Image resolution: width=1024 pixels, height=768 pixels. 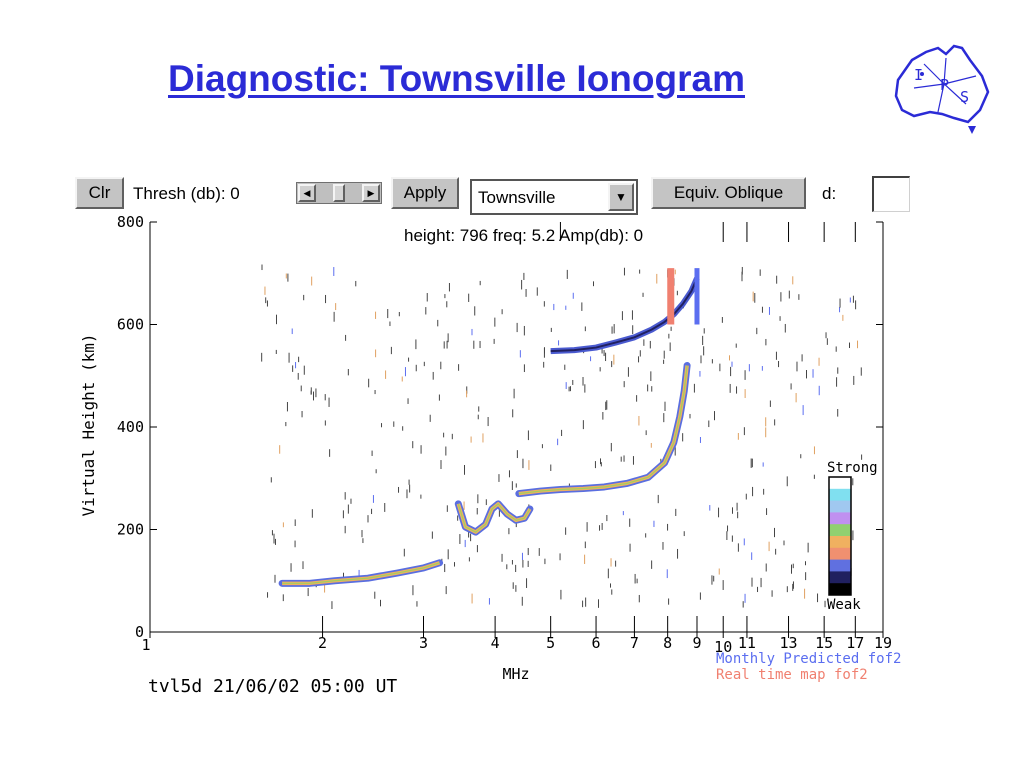 I want to click on ips-logo-icon: I P S, so click(x=942, y=89).